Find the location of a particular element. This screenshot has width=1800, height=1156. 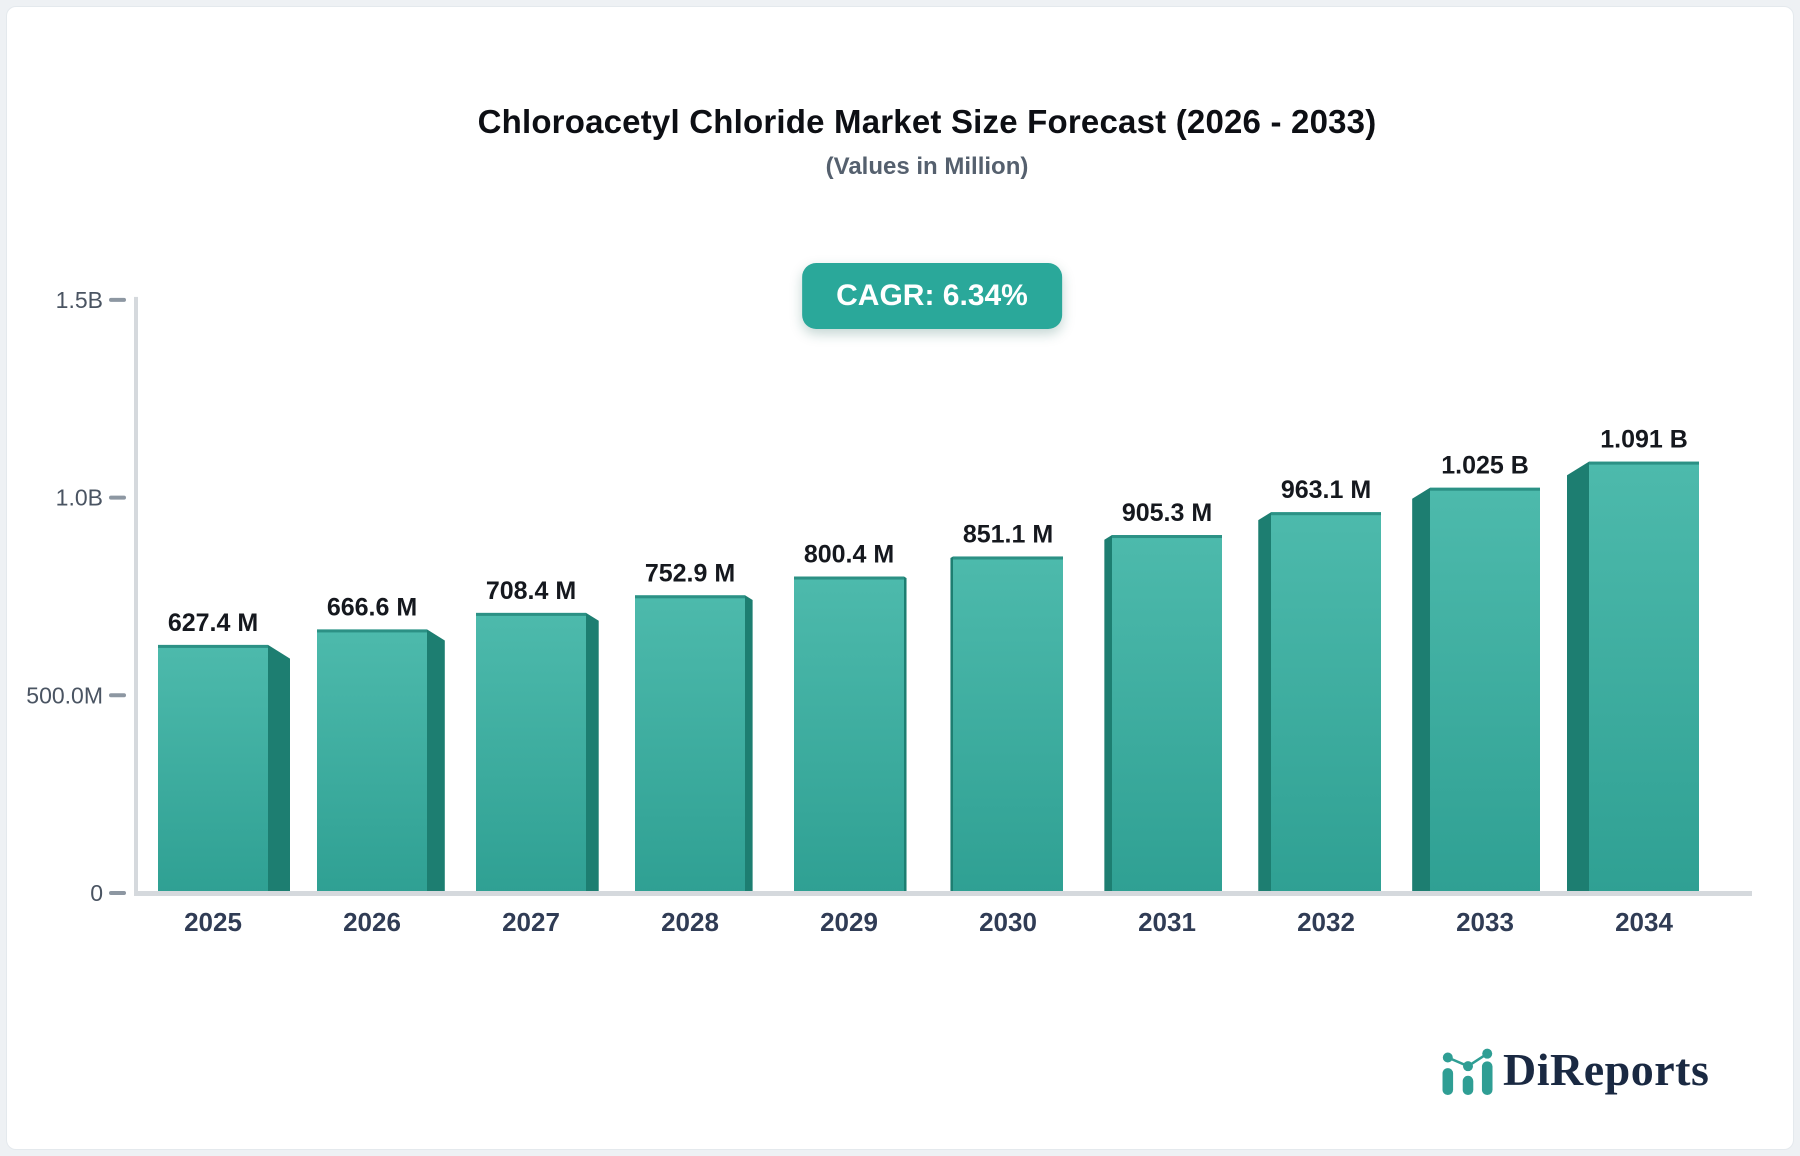

bar-value-label: 752.9 M is located at coordinates (690, 573).